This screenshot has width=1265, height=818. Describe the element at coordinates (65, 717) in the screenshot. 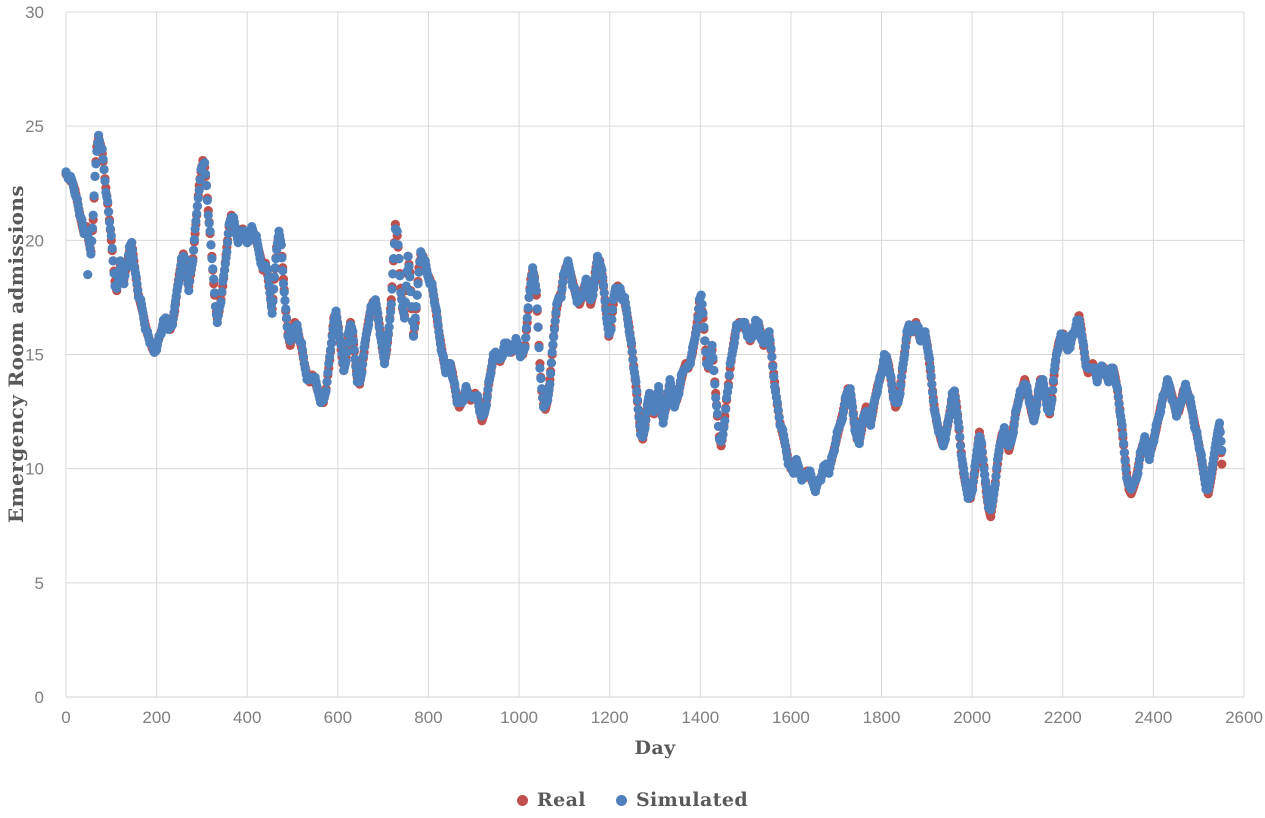

I see `x-tick-label: 0` at that location.